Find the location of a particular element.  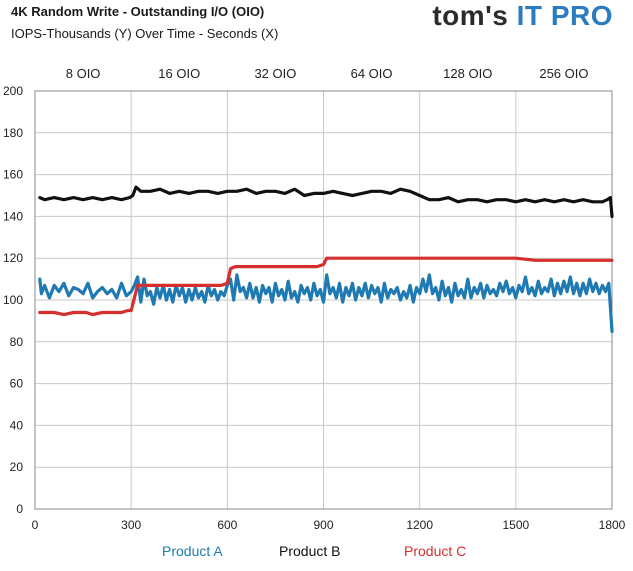

legend-item-product-a: Product A is located at coordinates (192, 551).